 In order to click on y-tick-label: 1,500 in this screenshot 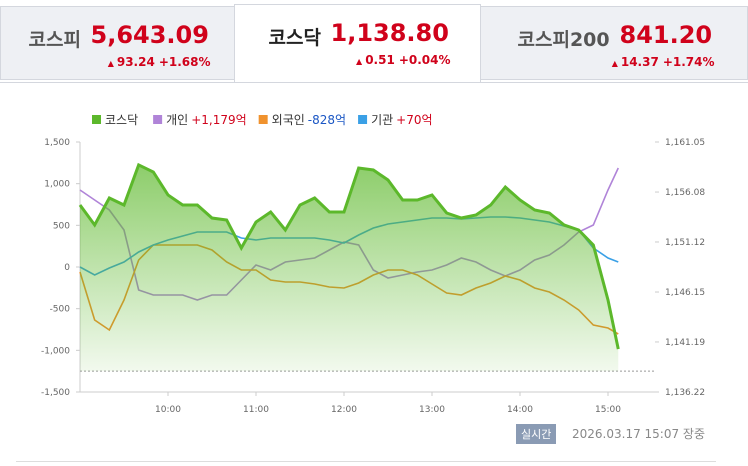, I will do `click(57, 143)`.